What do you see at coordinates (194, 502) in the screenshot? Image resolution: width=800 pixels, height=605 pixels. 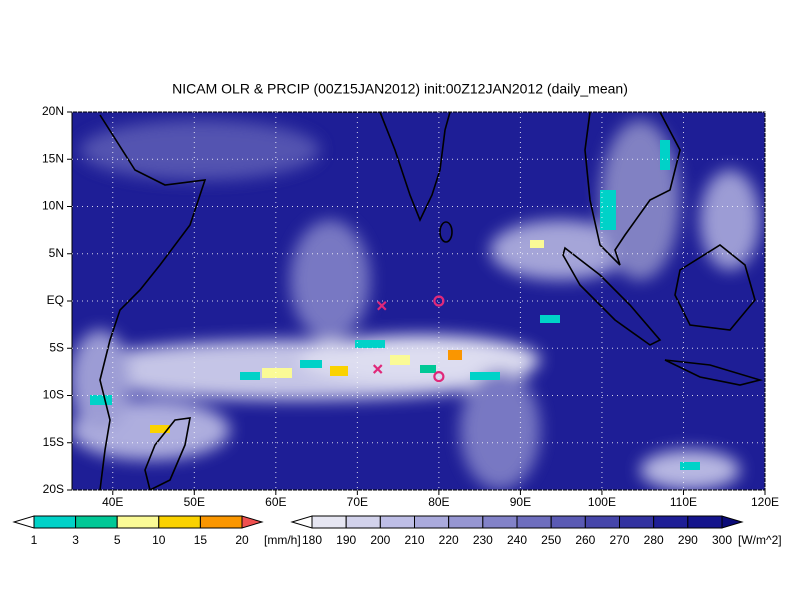 I see `x-tick-label: 50E` at bounding box center [194, 502].